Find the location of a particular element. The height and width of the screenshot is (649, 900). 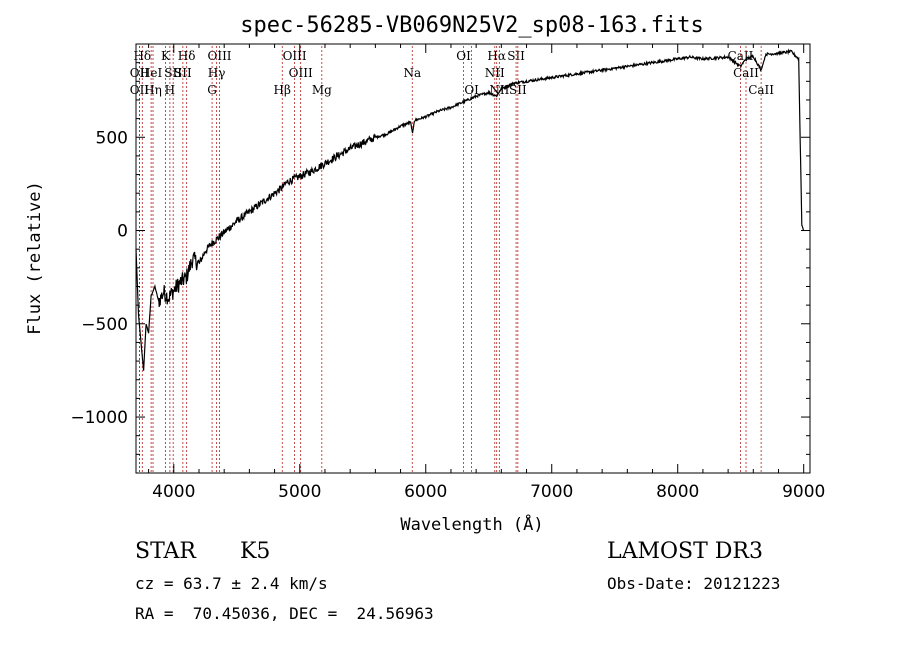

observation-date: Obs-Date: 20121223 is located at coordinates (694, 583).